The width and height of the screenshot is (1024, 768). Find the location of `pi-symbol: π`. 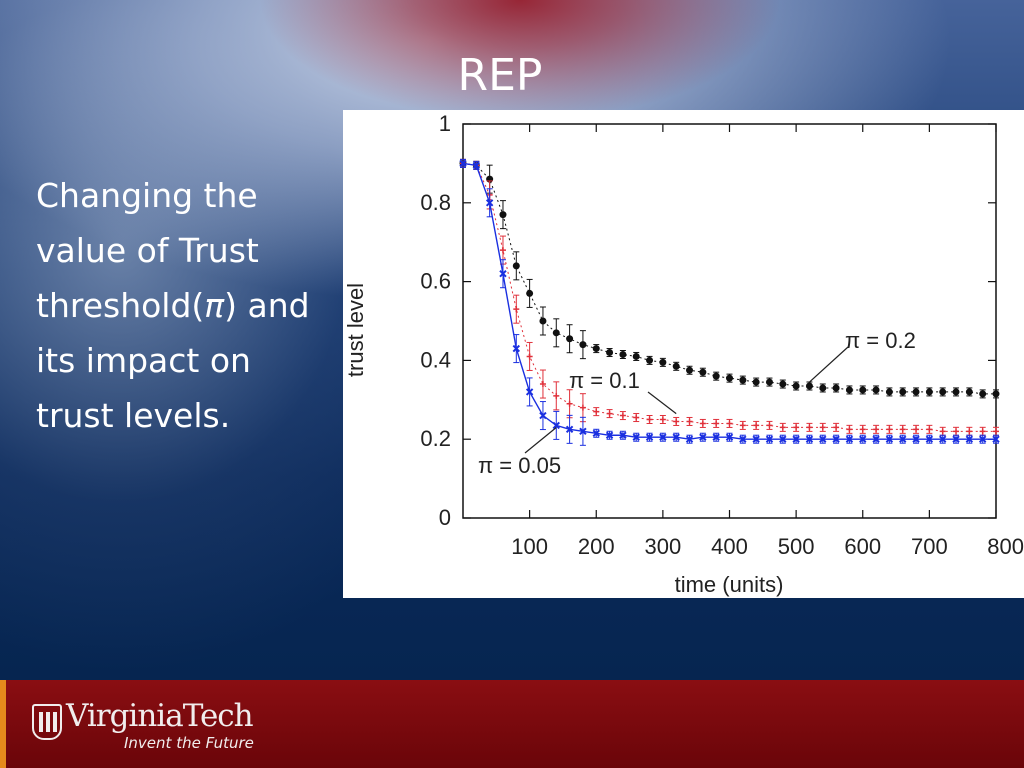

pi-symbol: π is located at coordinates (214, 305).